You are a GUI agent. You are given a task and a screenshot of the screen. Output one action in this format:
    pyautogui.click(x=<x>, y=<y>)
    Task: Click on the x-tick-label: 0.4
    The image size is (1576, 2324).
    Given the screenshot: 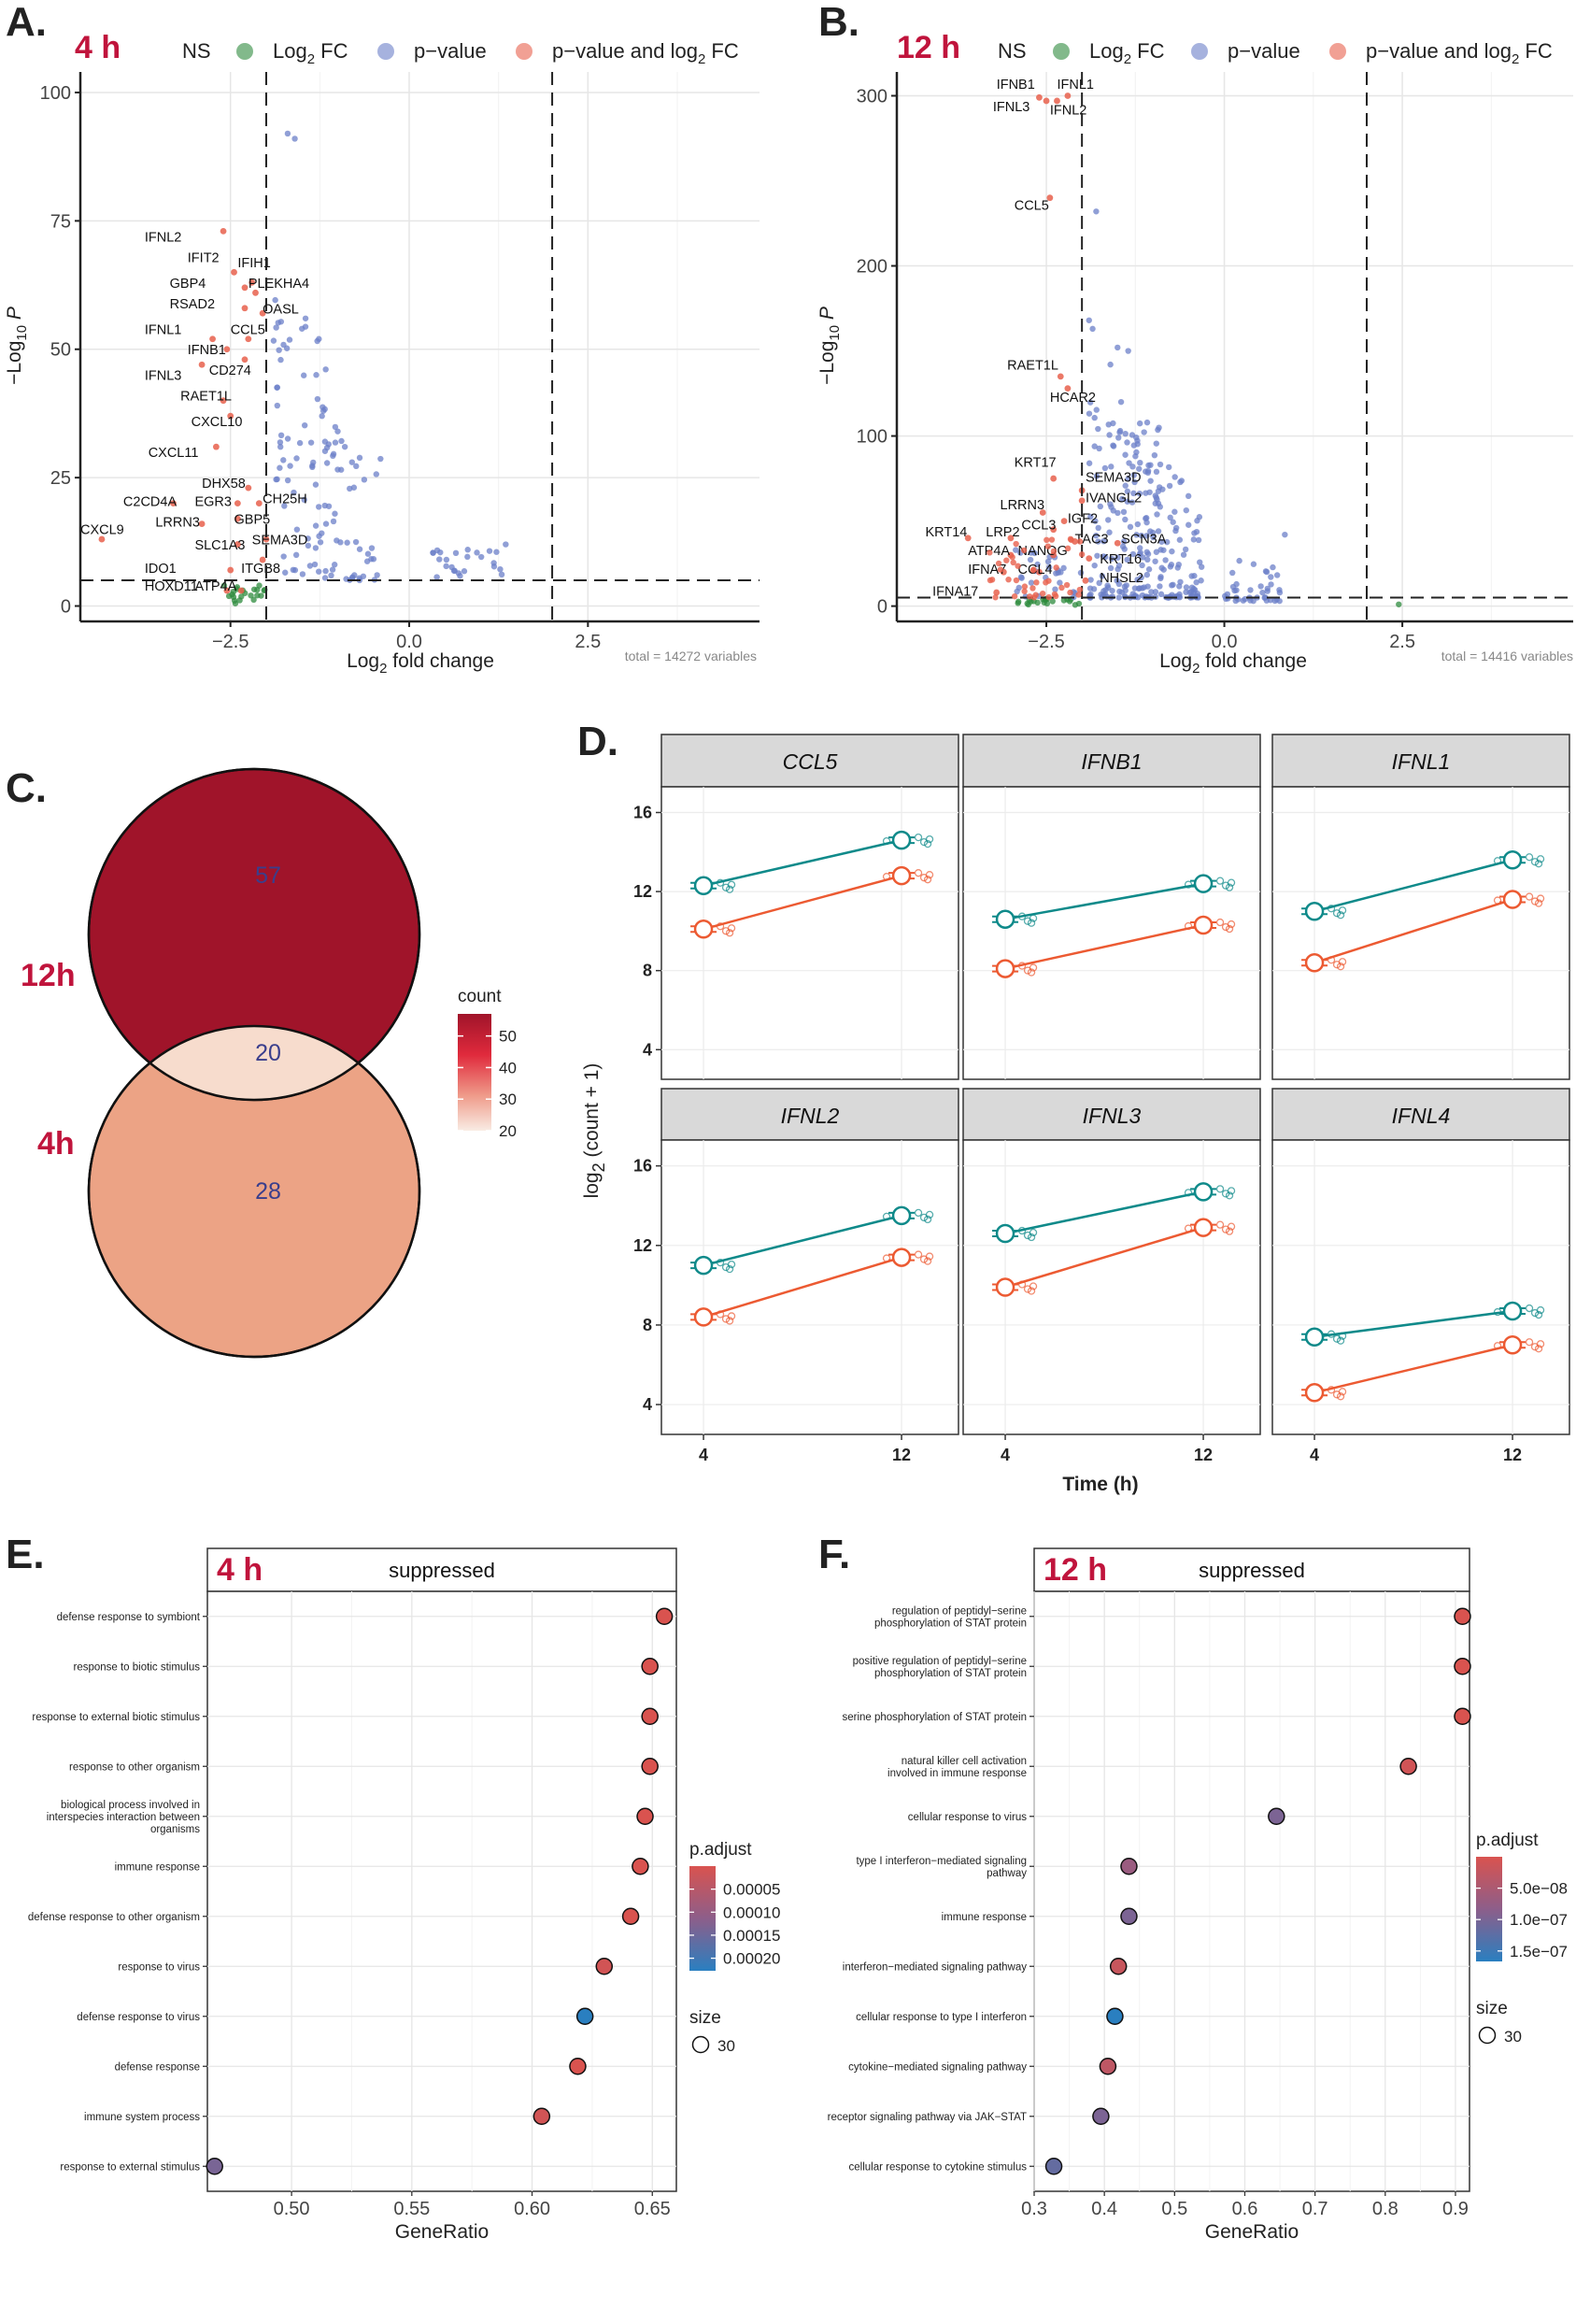 What is the action you would take?
    pyautogui.click(x=1104, y=2209)
    